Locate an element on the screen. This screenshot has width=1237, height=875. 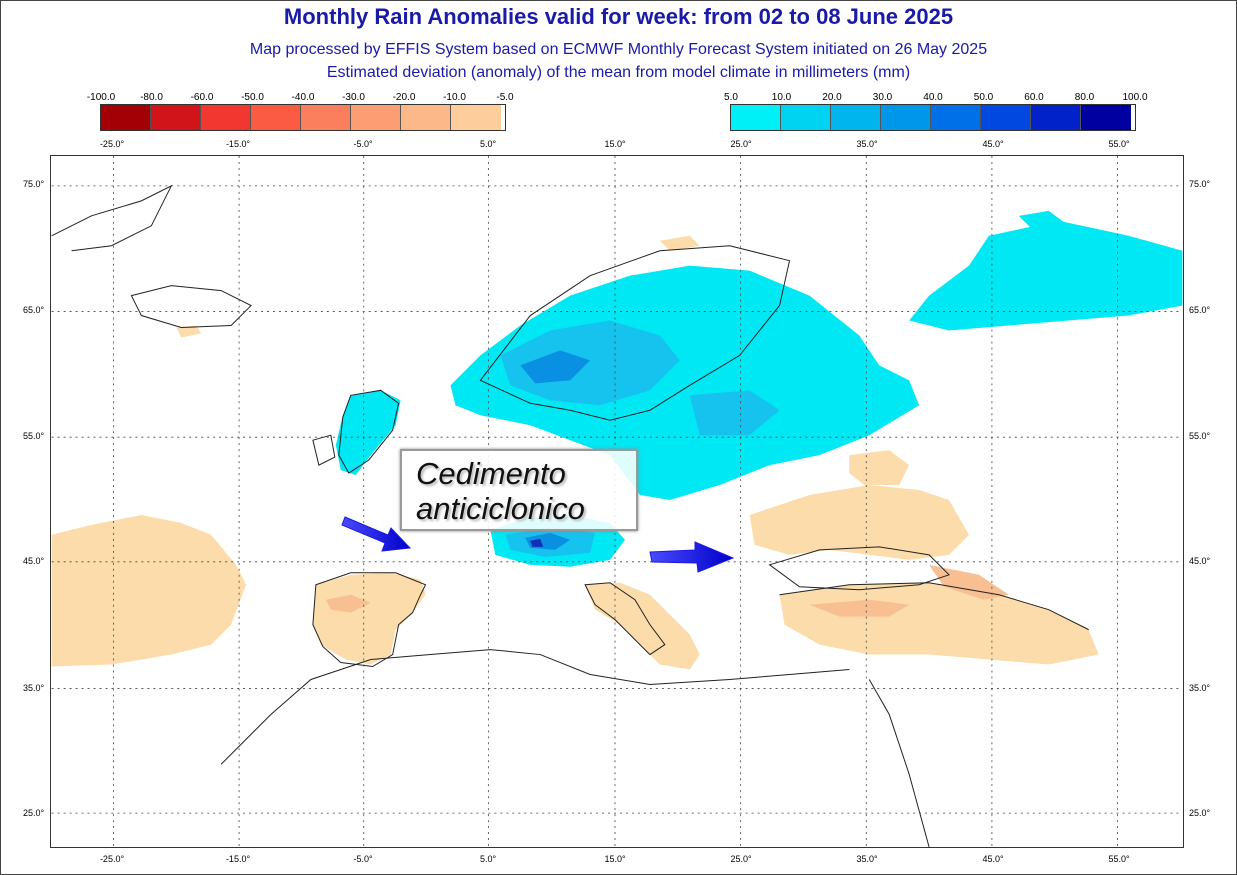
strong-dry-anomaly-areas is located at coordinates (667, 590).